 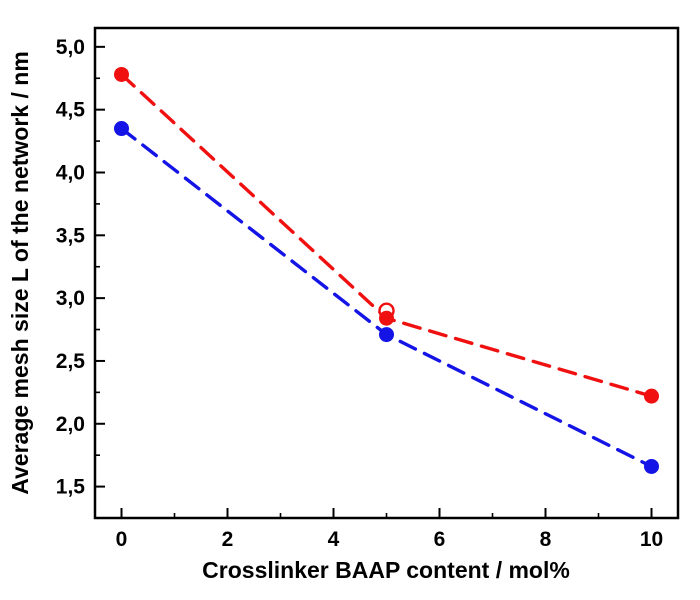 I want to click on x-tick-label: 4, so click(x=334, y=539).